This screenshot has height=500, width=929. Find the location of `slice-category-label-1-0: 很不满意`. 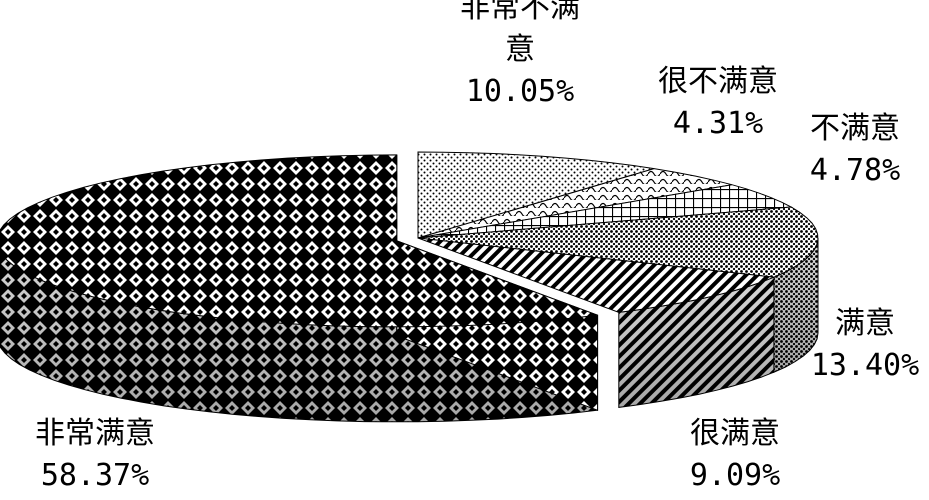

slice-category-label-1-0: 很不满意 is located at coordinates (718, 81).